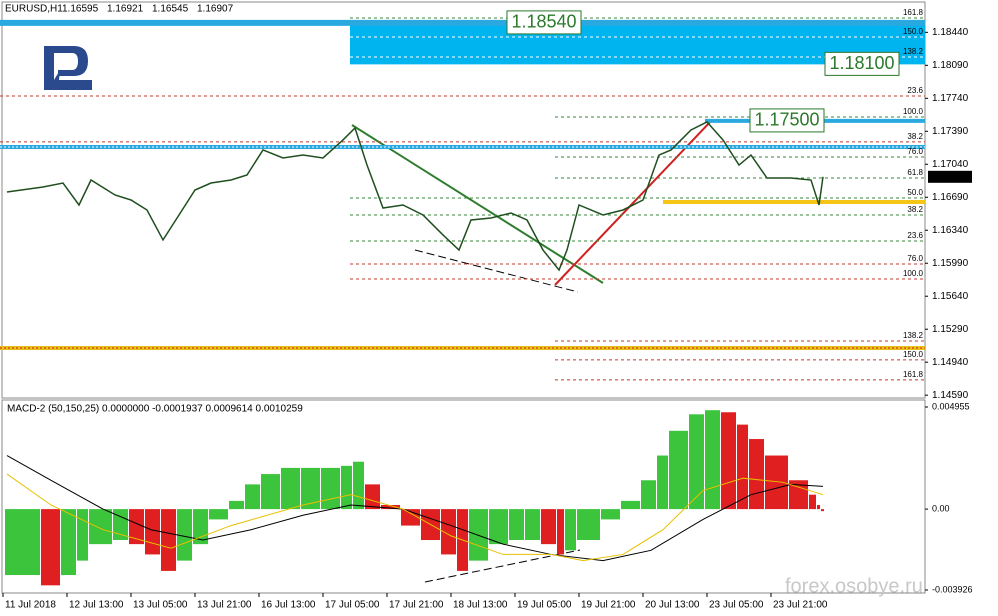 This screenshot has height=616, width=998. Describe the element at coordinates (160, 605) in the screenshot. I see `x-tick-label: 13 Jul 05:00` at that location.